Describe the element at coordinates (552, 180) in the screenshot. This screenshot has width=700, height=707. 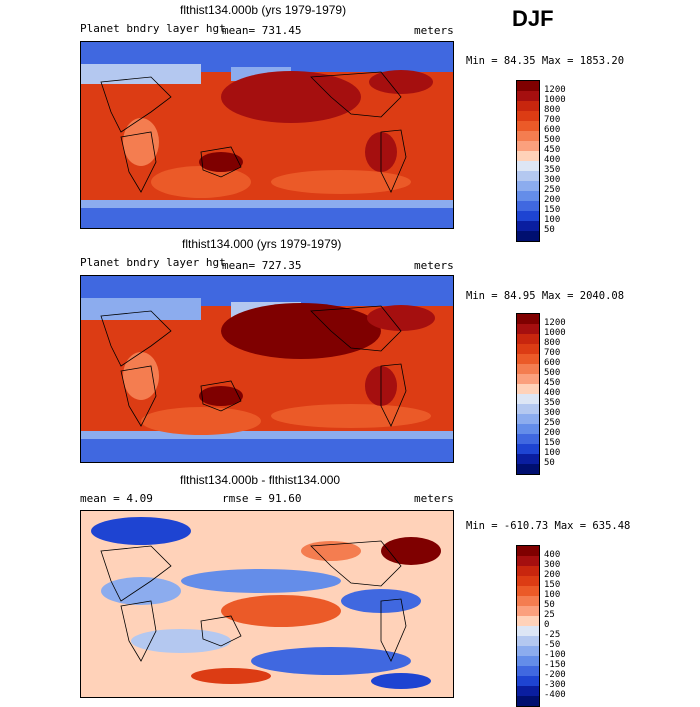
I see `panel-1-colorbar-label: 300` at that location.